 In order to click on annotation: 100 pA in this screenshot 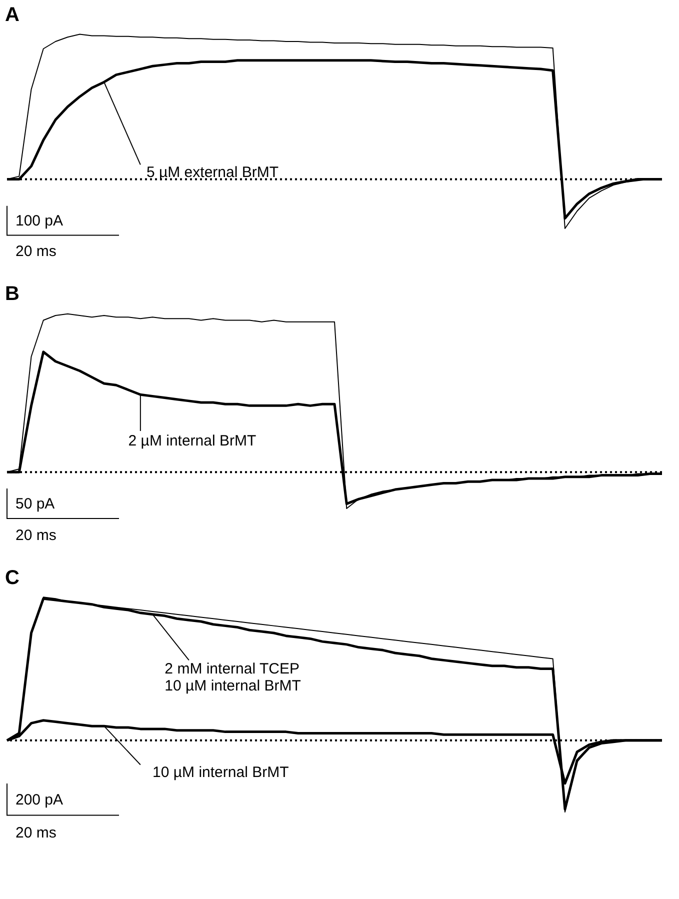, I will do `click(39, 221)`.